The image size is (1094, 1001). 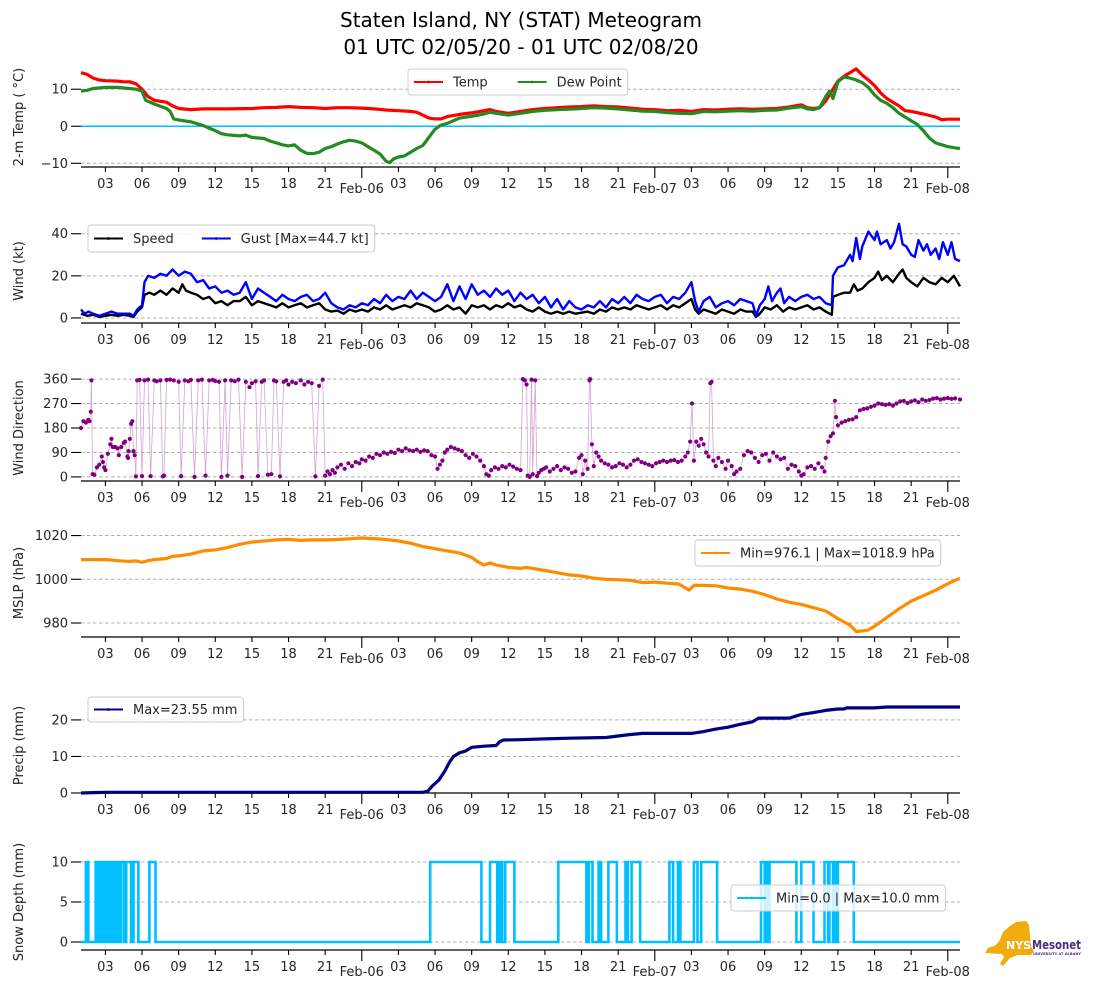 I want to click on y-tick-label: −10, so click(x=54, y=164).